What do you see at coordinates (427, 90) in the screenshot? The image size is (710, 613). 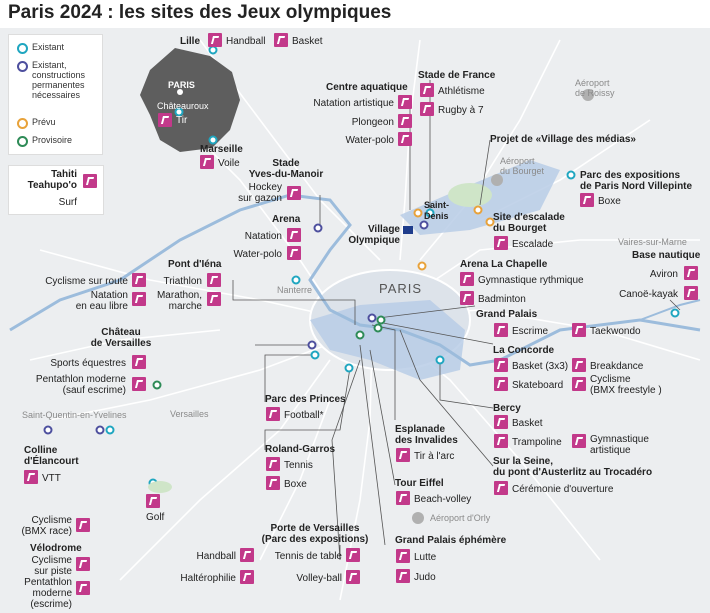 I see `athletisme-icon` at bounding box center [427, 90].